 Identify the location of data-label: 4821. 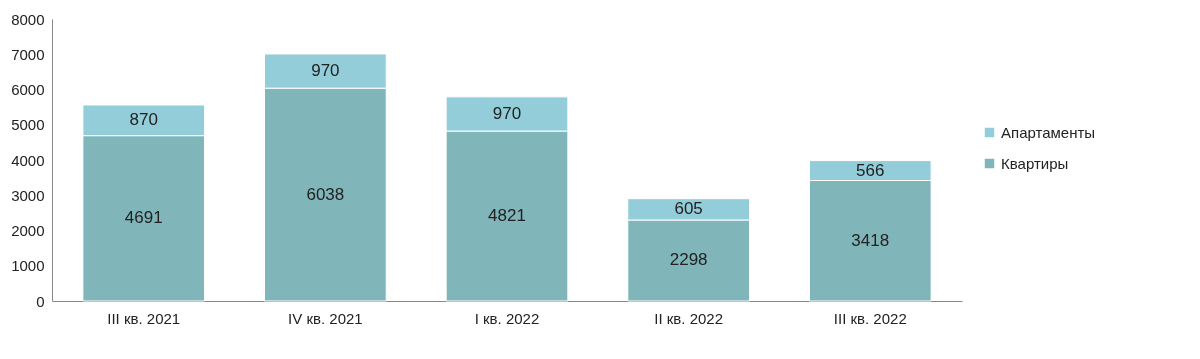
(507, 216).